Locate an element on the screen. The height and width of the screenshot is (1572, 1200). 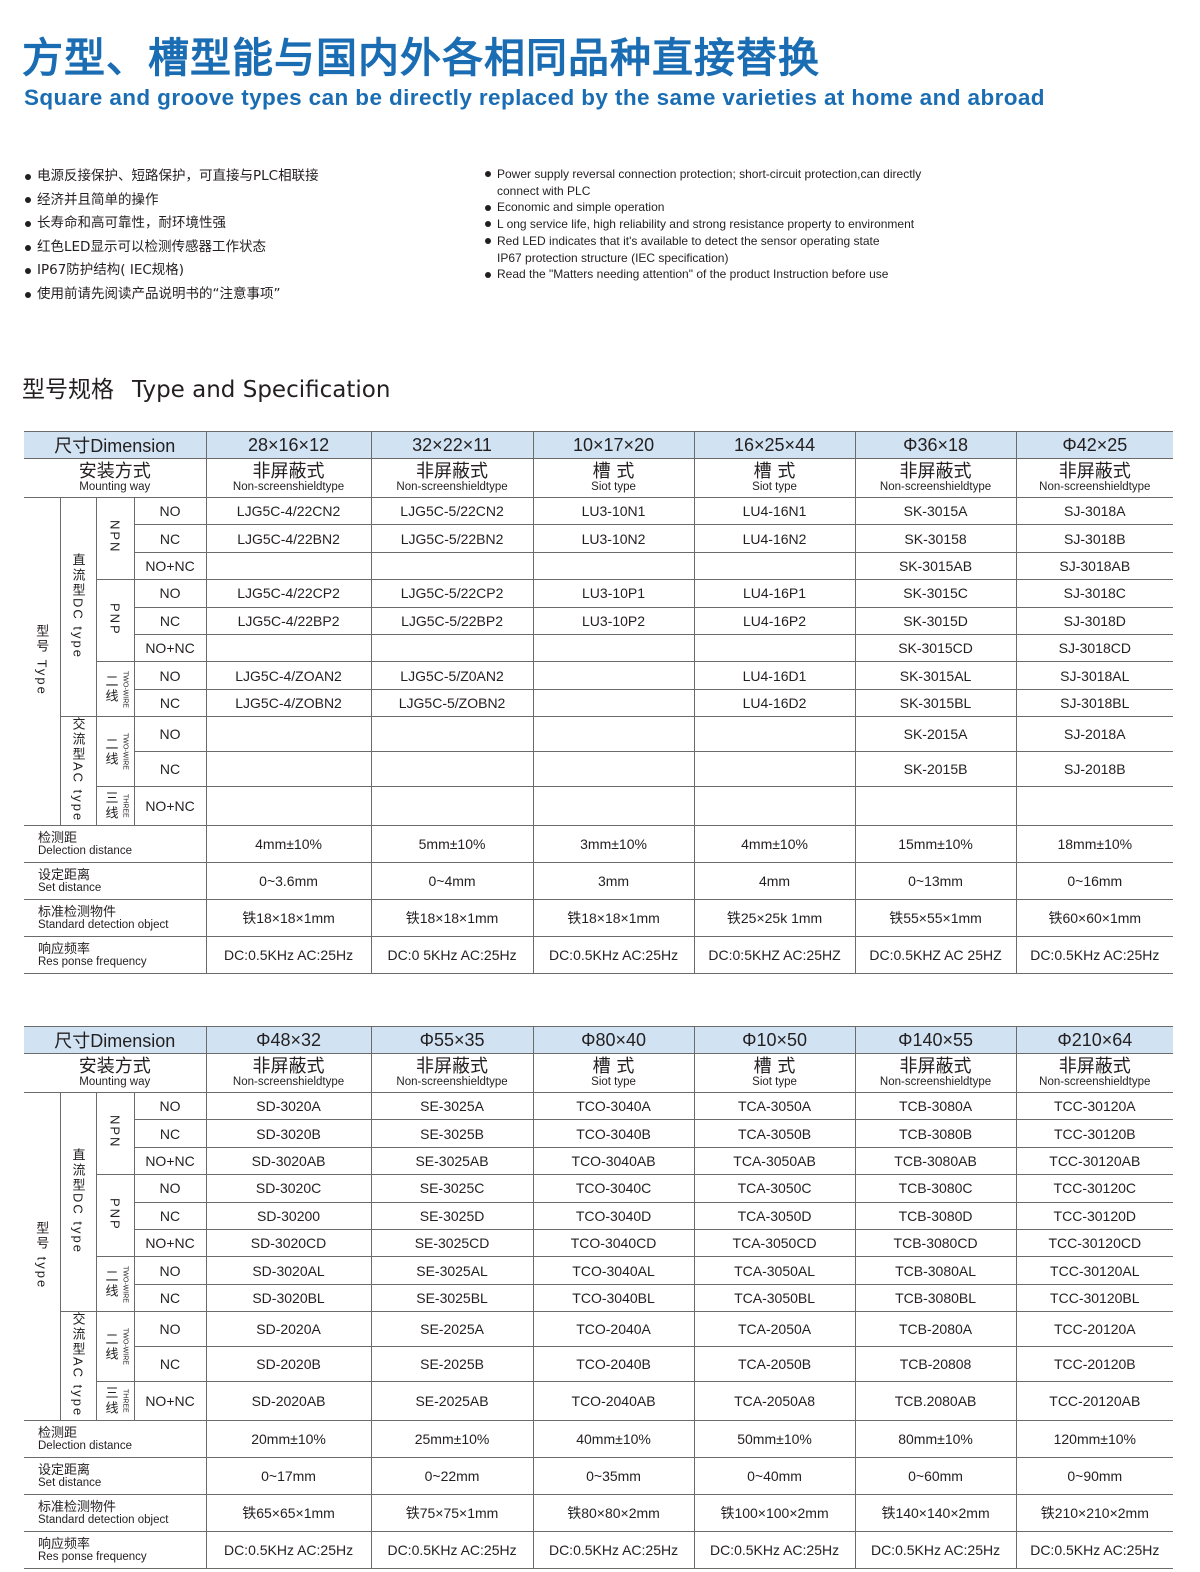
ac-type-label: 交流型AC type is located at coordinates (78, 770).